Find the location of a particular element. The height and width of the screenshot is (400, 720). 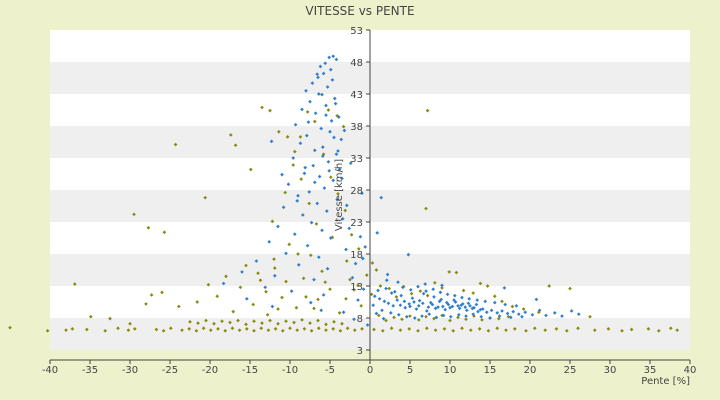

x-tick-label: -20 is located at coordinates (210, 370).